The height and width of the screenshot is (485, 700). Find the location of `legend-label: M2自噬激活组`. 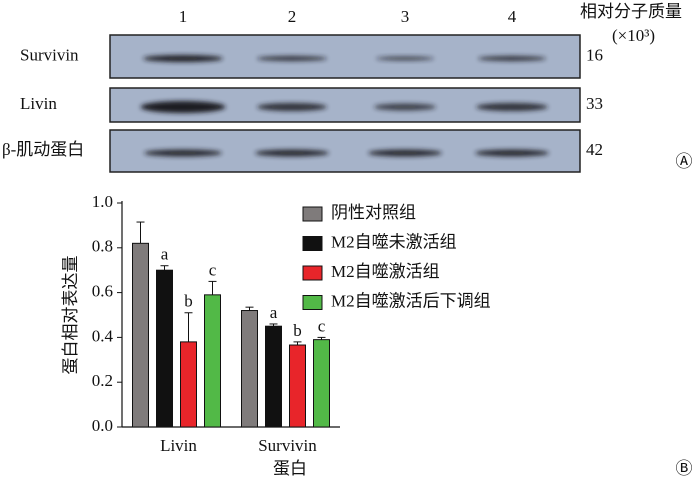

legend-label: M2自噬激活组 is located at coordinates (385, 271).